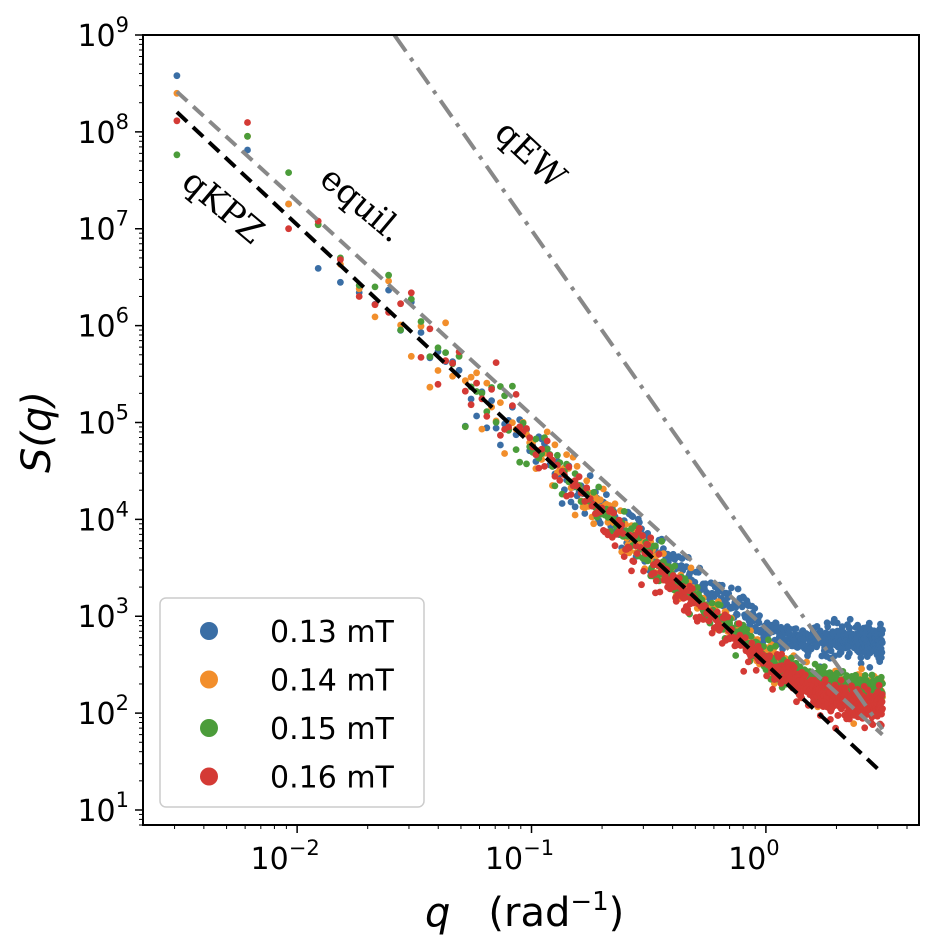 The width and height of the screenshot is (948, 946). I want to click on legend-item: 0.14 mT, so click(297, 681).